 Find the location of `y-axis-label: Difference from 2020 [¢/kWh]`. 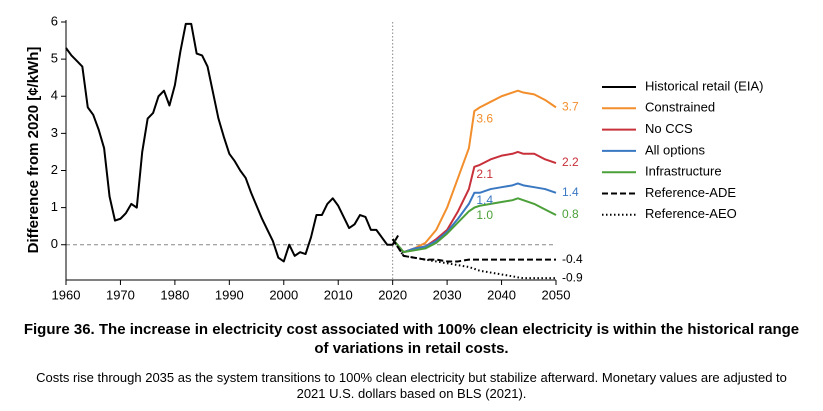

y-axis-label: Difference from 2020 [¢/kWh] is located at coordinates (33, 150).